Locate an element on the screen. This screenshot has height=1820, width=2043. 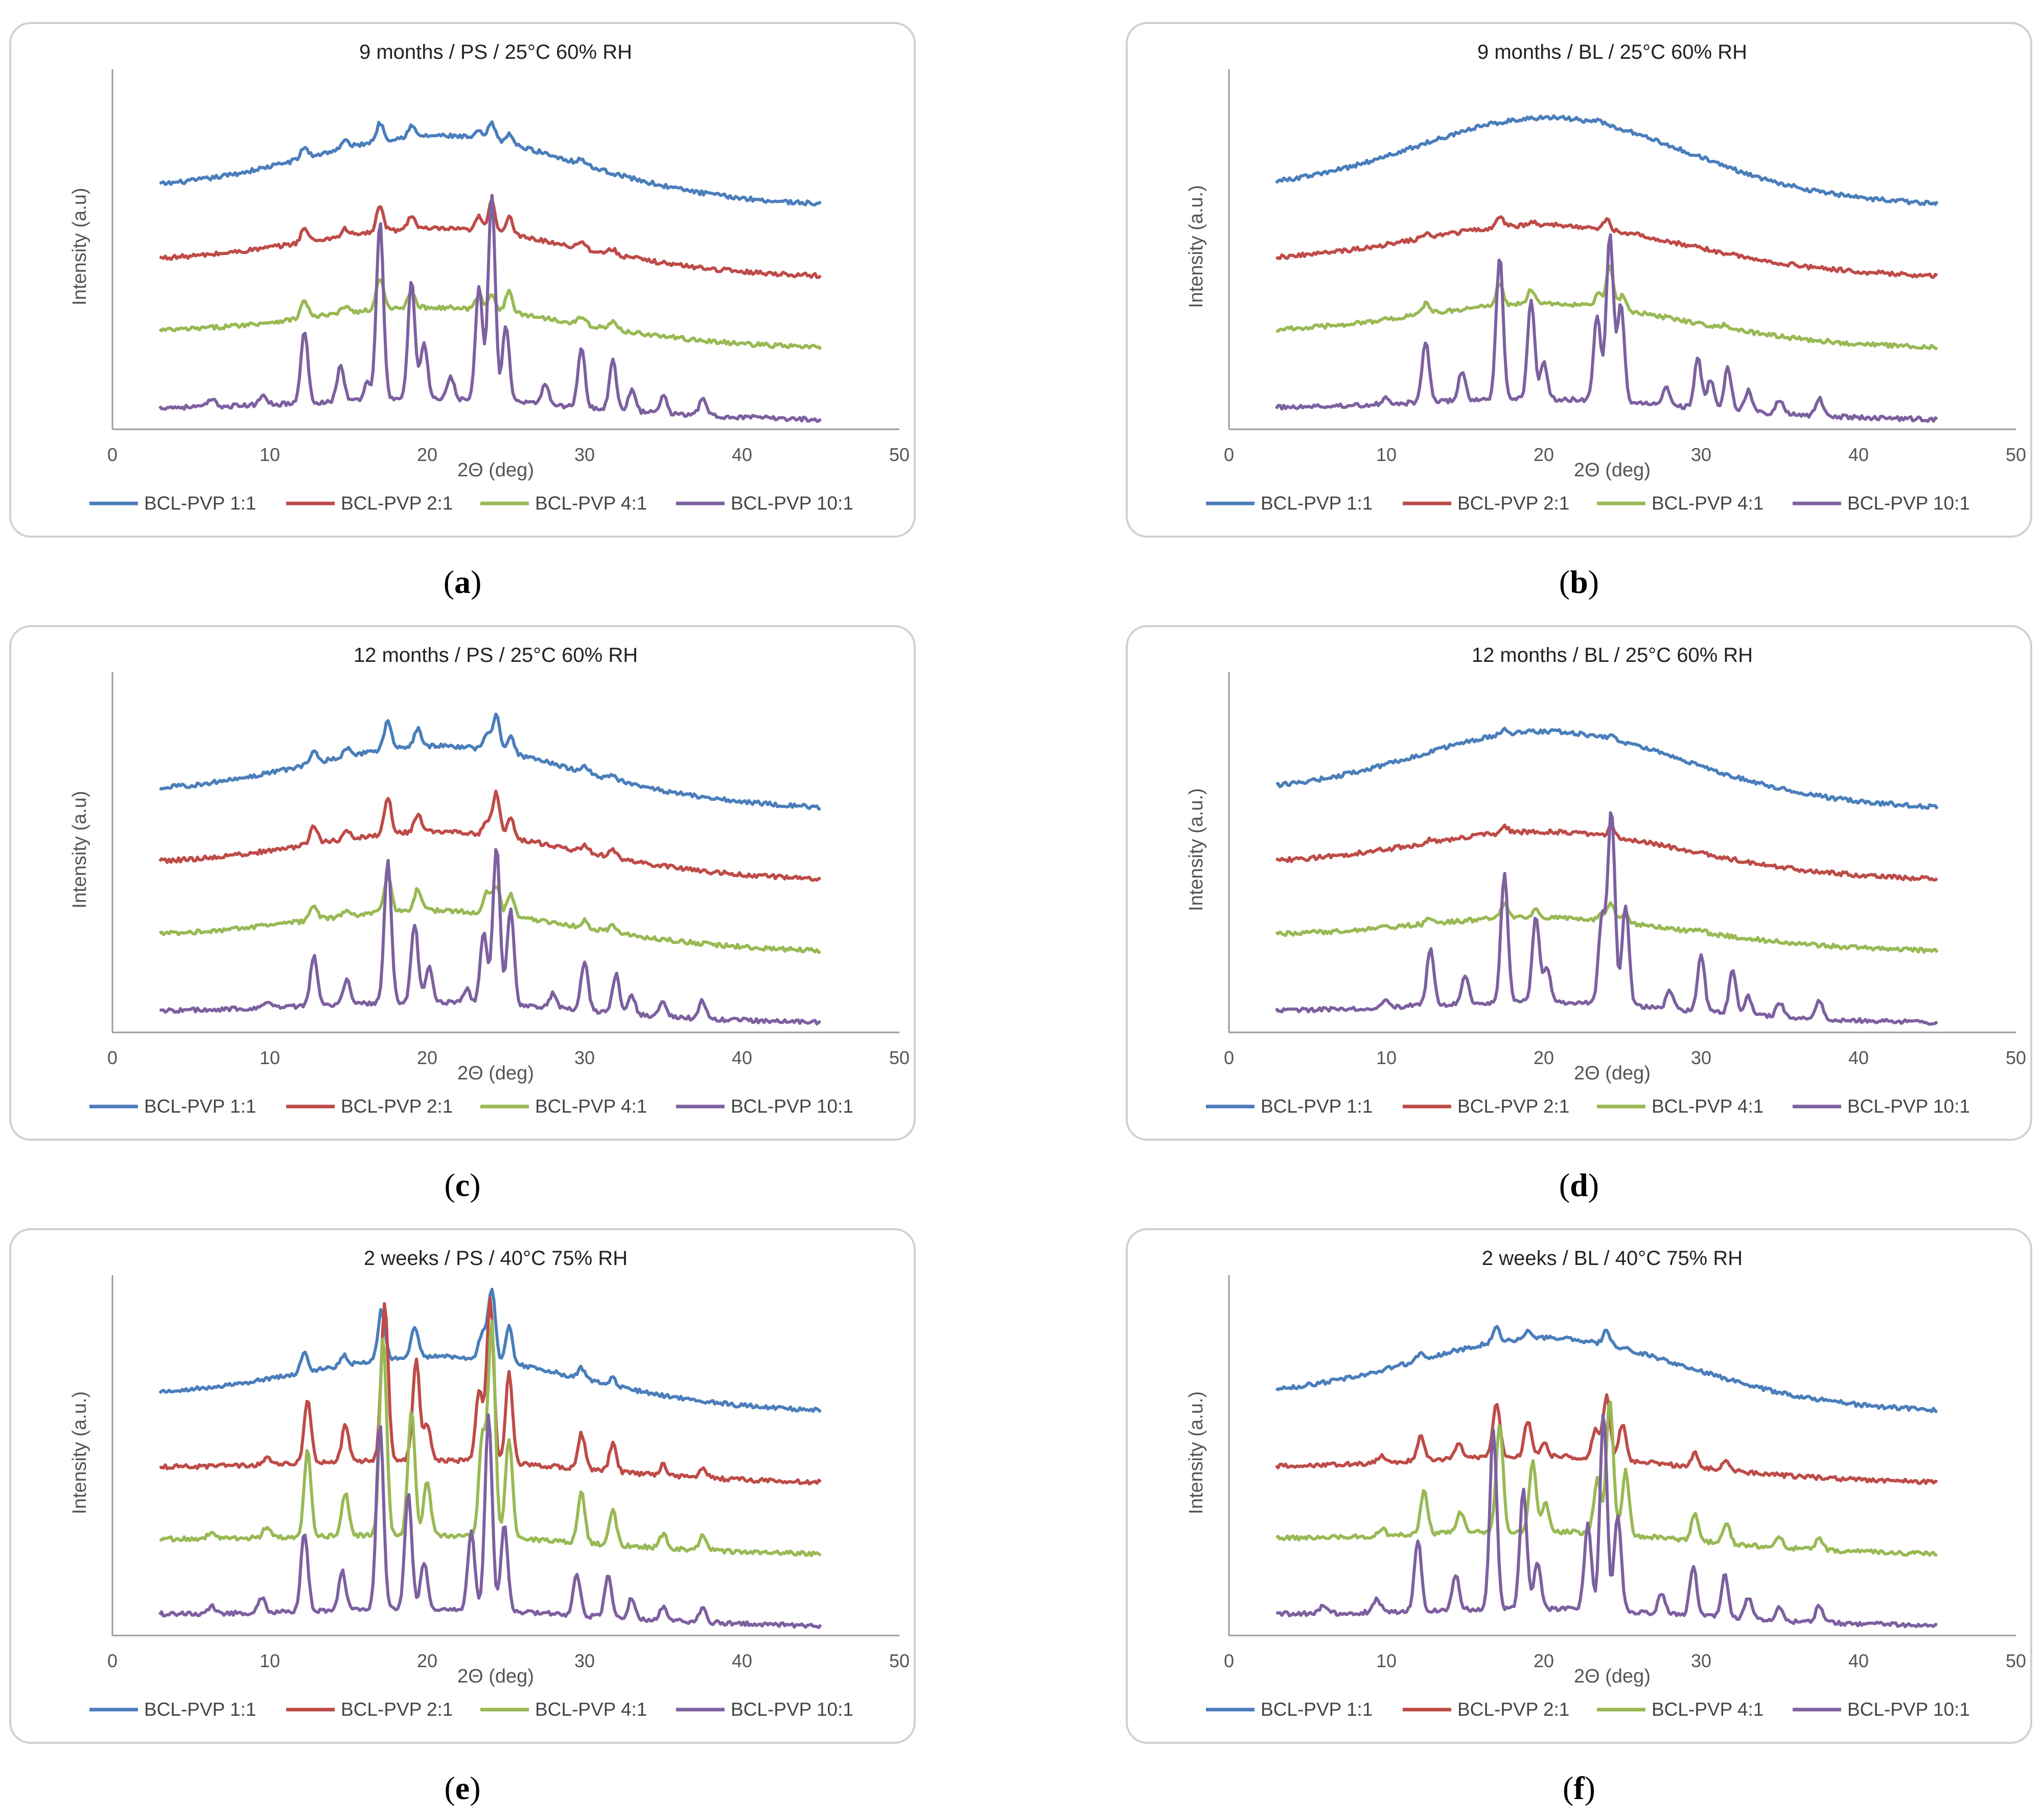
caption-letter: b is located at coordinates (1579, 582).